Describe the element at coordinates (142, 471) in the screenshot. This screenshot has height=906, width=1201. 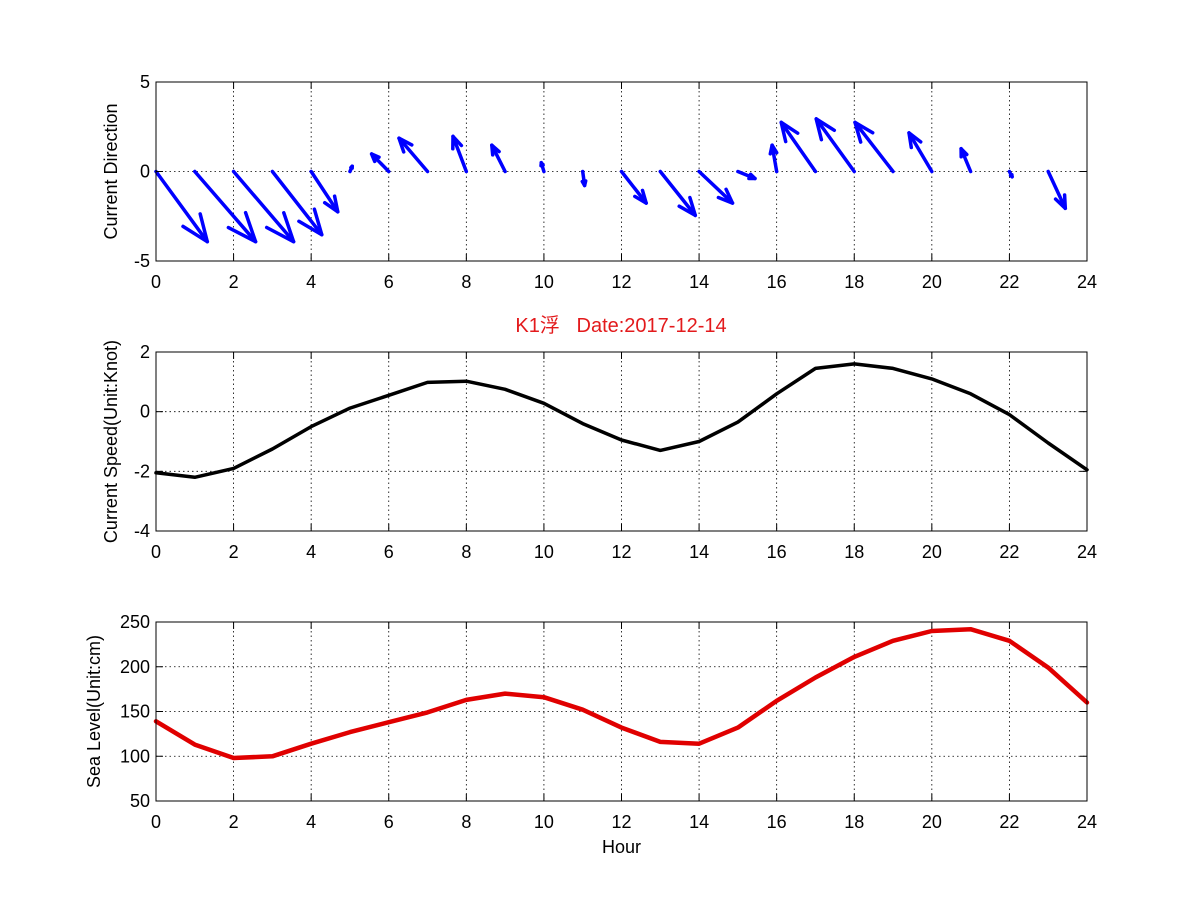
I see `y-tick-label: -2` at that location.